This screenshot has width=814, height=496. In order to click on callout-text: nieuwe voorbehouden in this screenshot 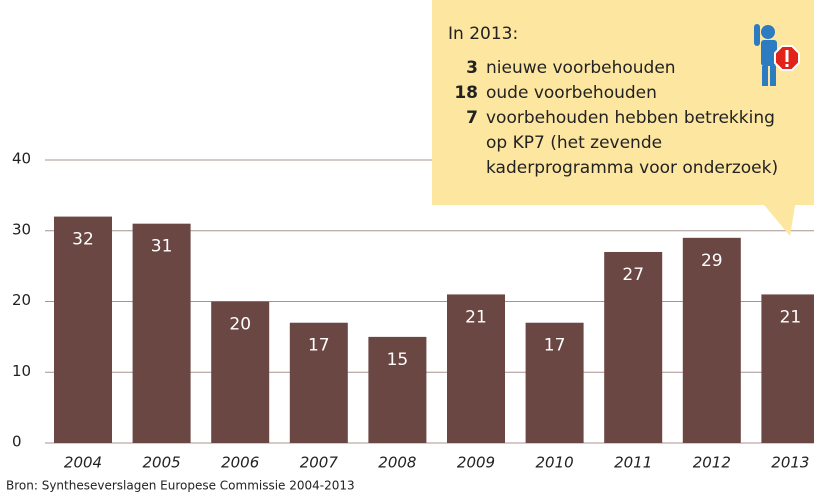, I will do `click(581, 68)`.